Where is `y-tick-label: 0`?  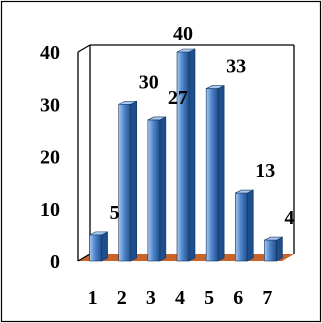
y-tick-label: 0 is located at coordinates (55, 262).